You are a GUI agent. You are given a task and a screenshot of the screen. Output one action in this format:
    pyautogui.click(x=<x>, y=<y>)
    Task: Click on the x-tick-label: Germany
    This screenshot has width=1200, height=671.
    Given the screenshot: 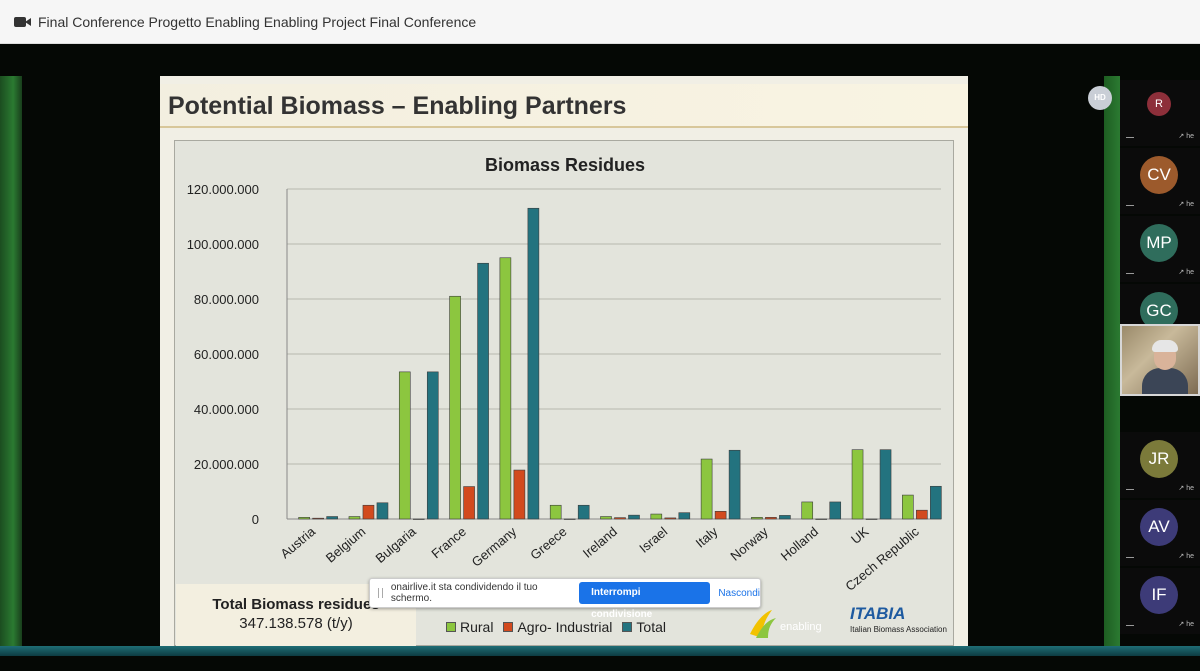 What is the action you would take?
    pyautogui.click(x=494, y=546)
    